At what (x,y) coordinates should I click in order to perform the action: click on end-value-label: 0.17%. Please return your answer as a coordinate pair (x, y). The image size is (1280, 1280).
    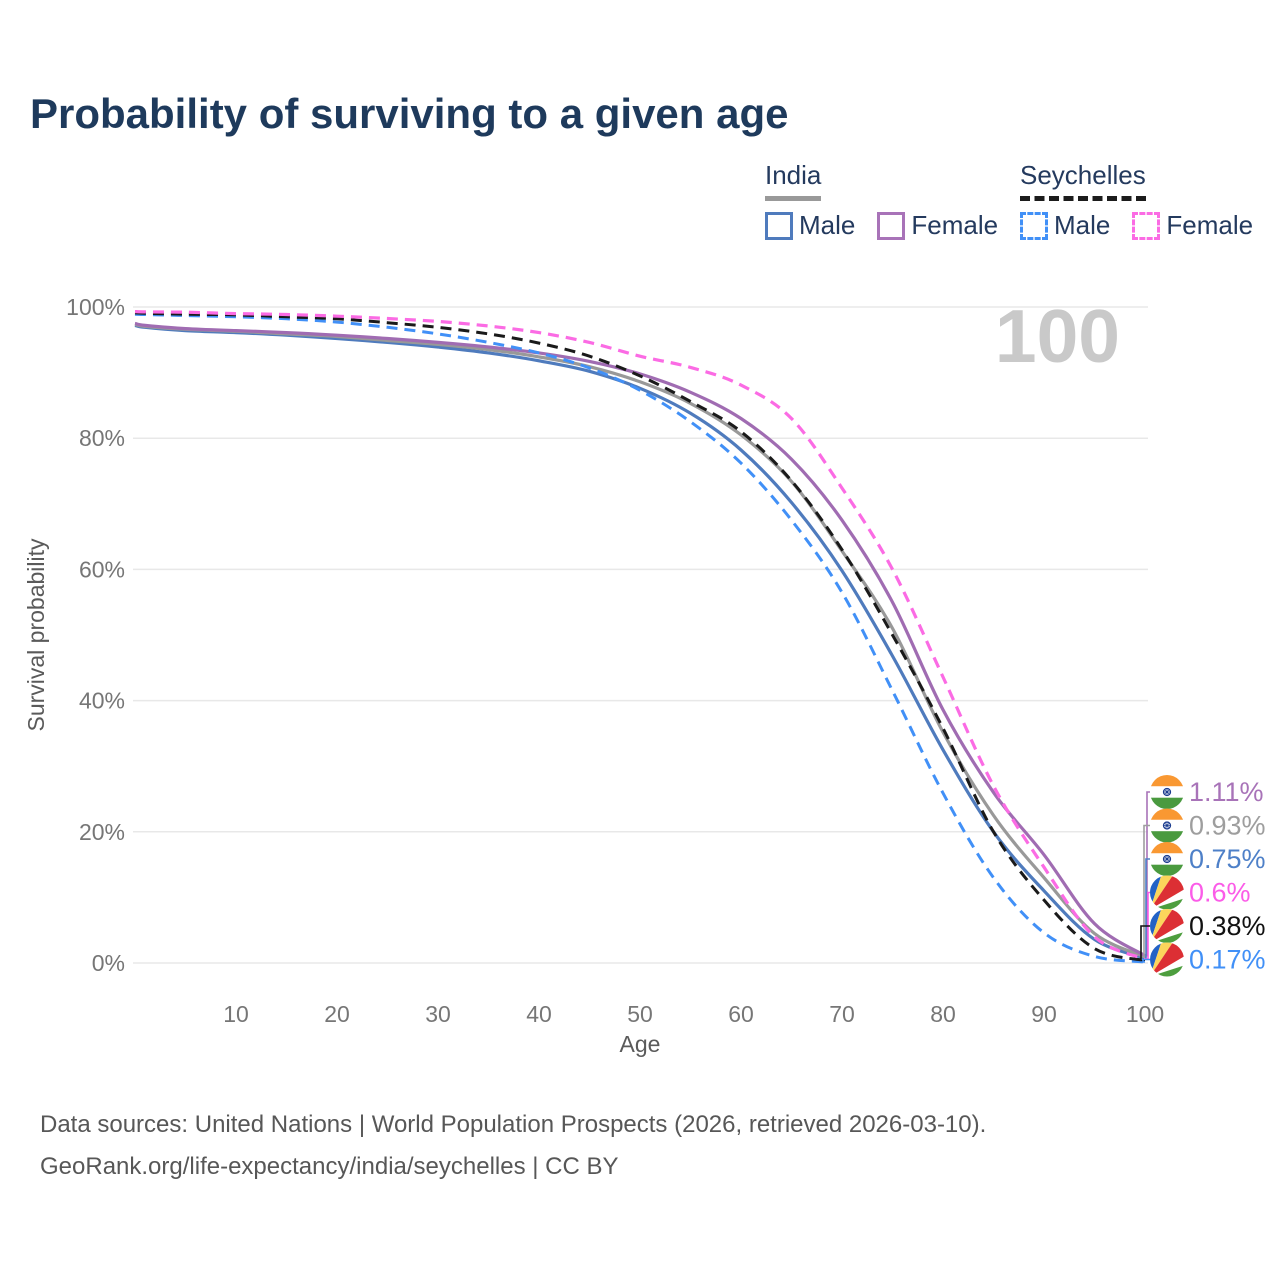
    Looking at the image, I should click on (1227, 960).